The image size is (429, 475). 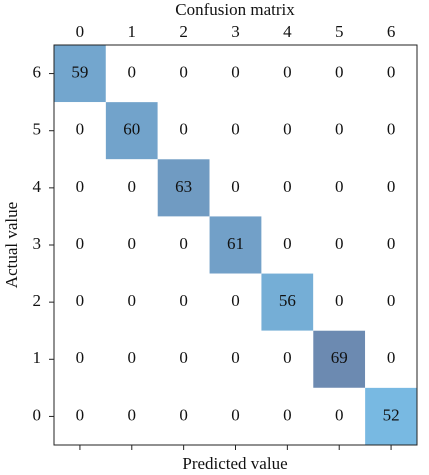 I want to click on cell-label: 60, so click(x=131, y=129).